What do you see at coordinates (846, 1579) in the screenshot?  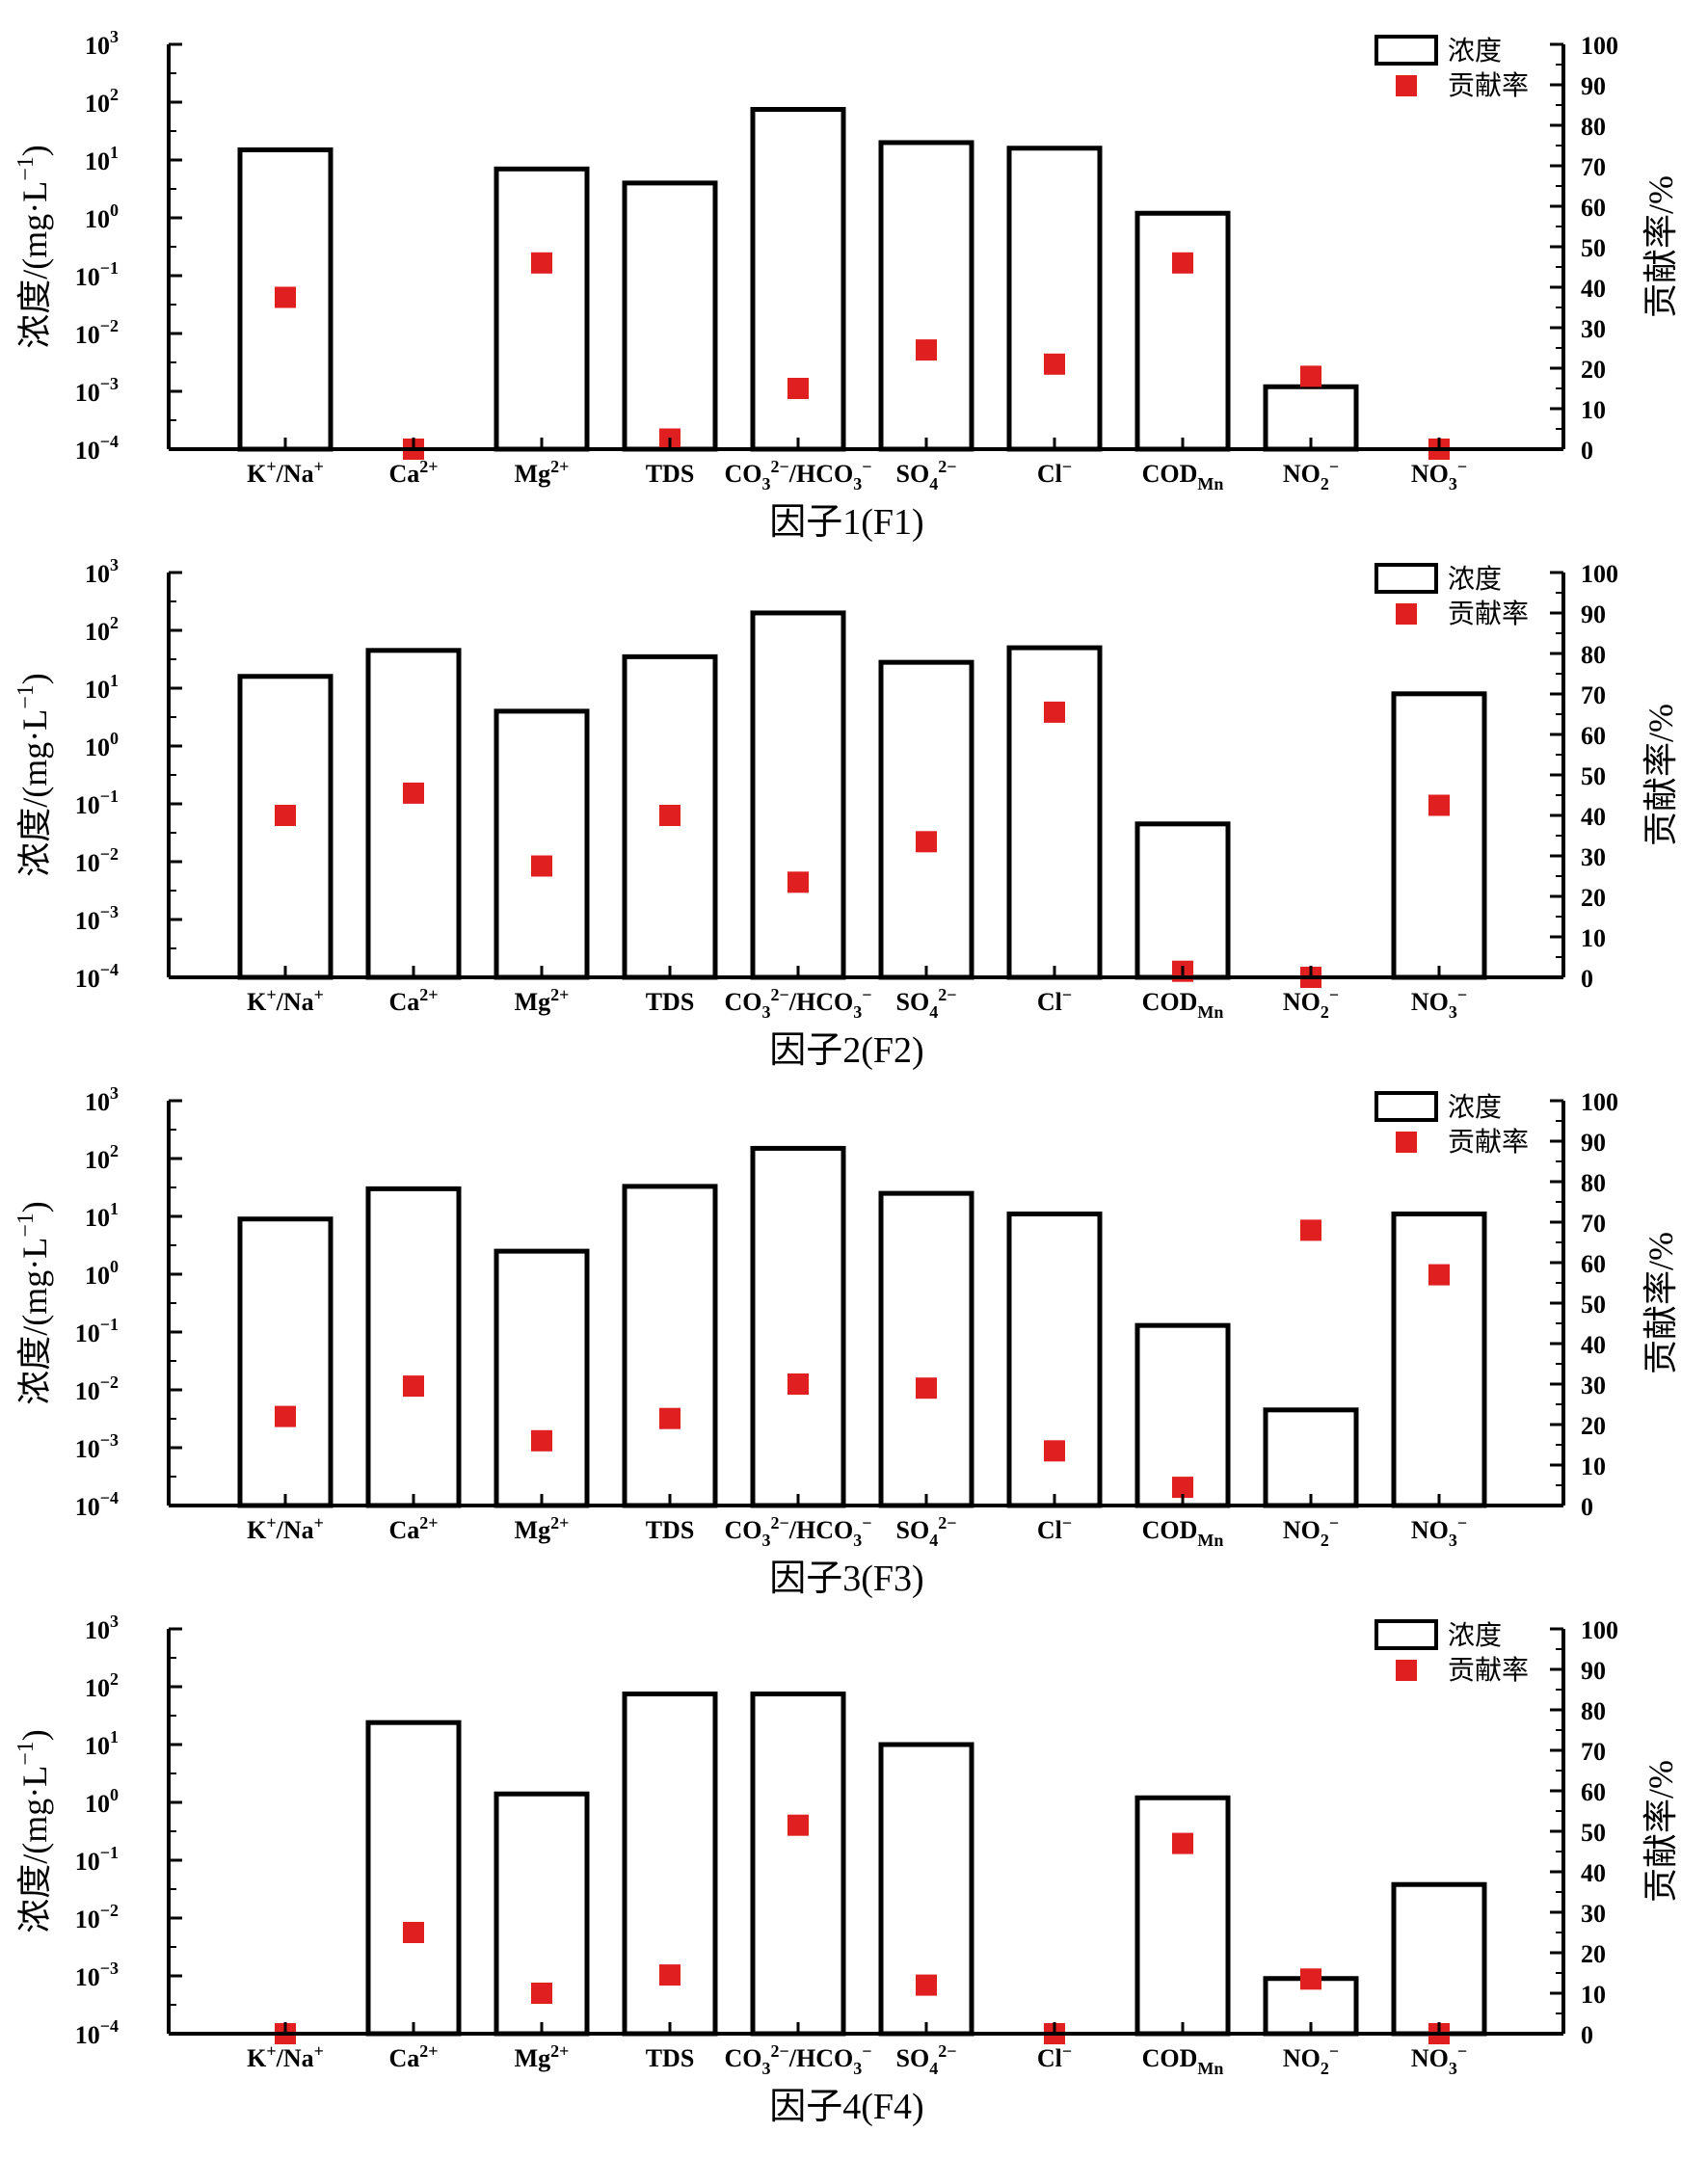 I see `panel-title: 因子3(F3)` at bounding box center [846, 1579].